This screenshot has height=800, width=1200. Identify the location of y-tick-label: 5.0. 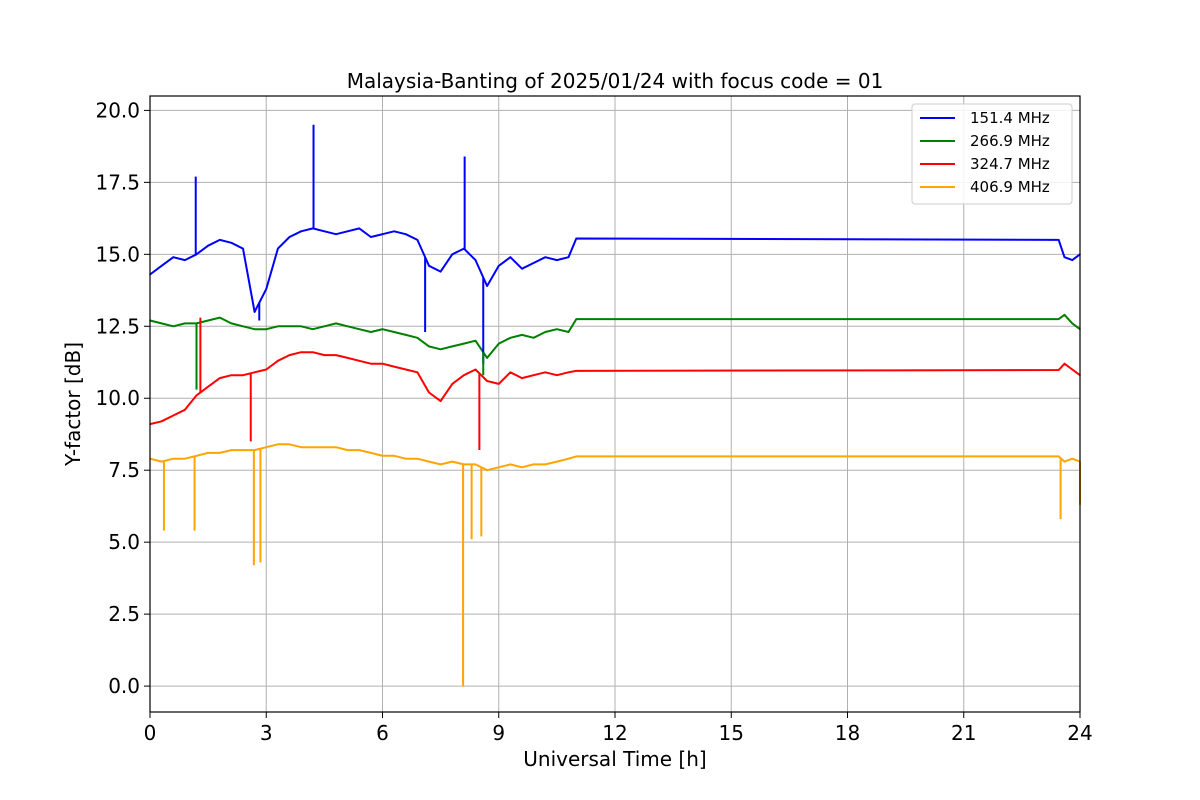
(124, 542).